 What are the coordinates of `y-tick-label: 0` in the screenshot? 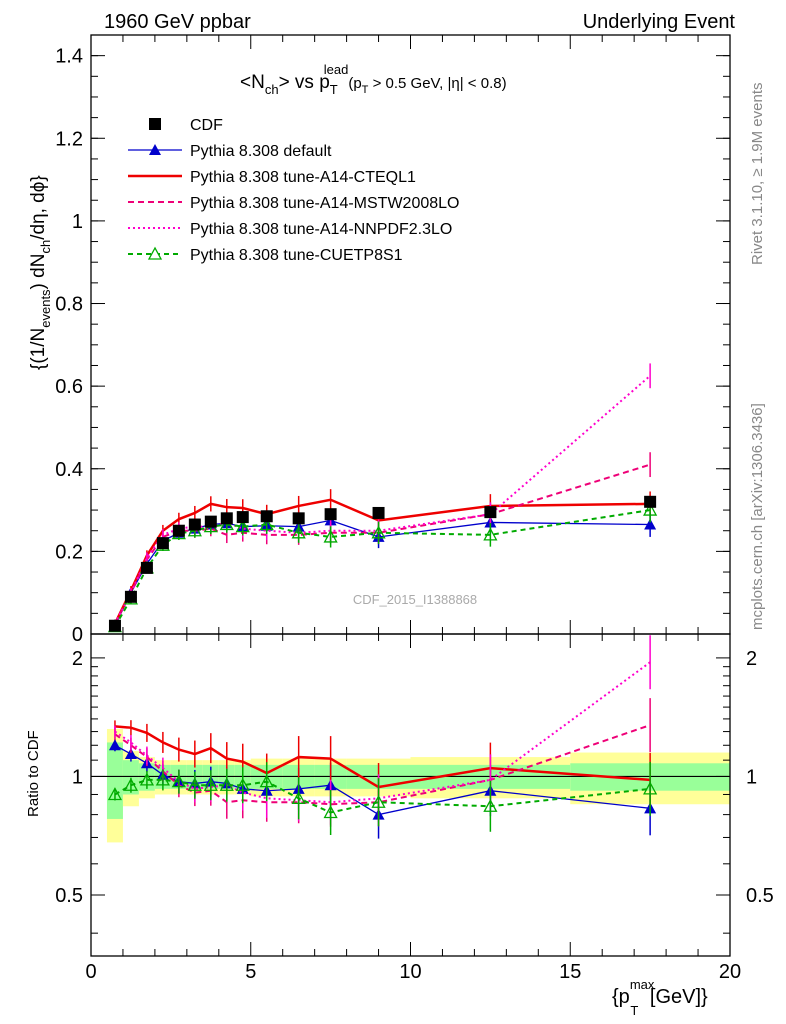 It's located at (77, 635).